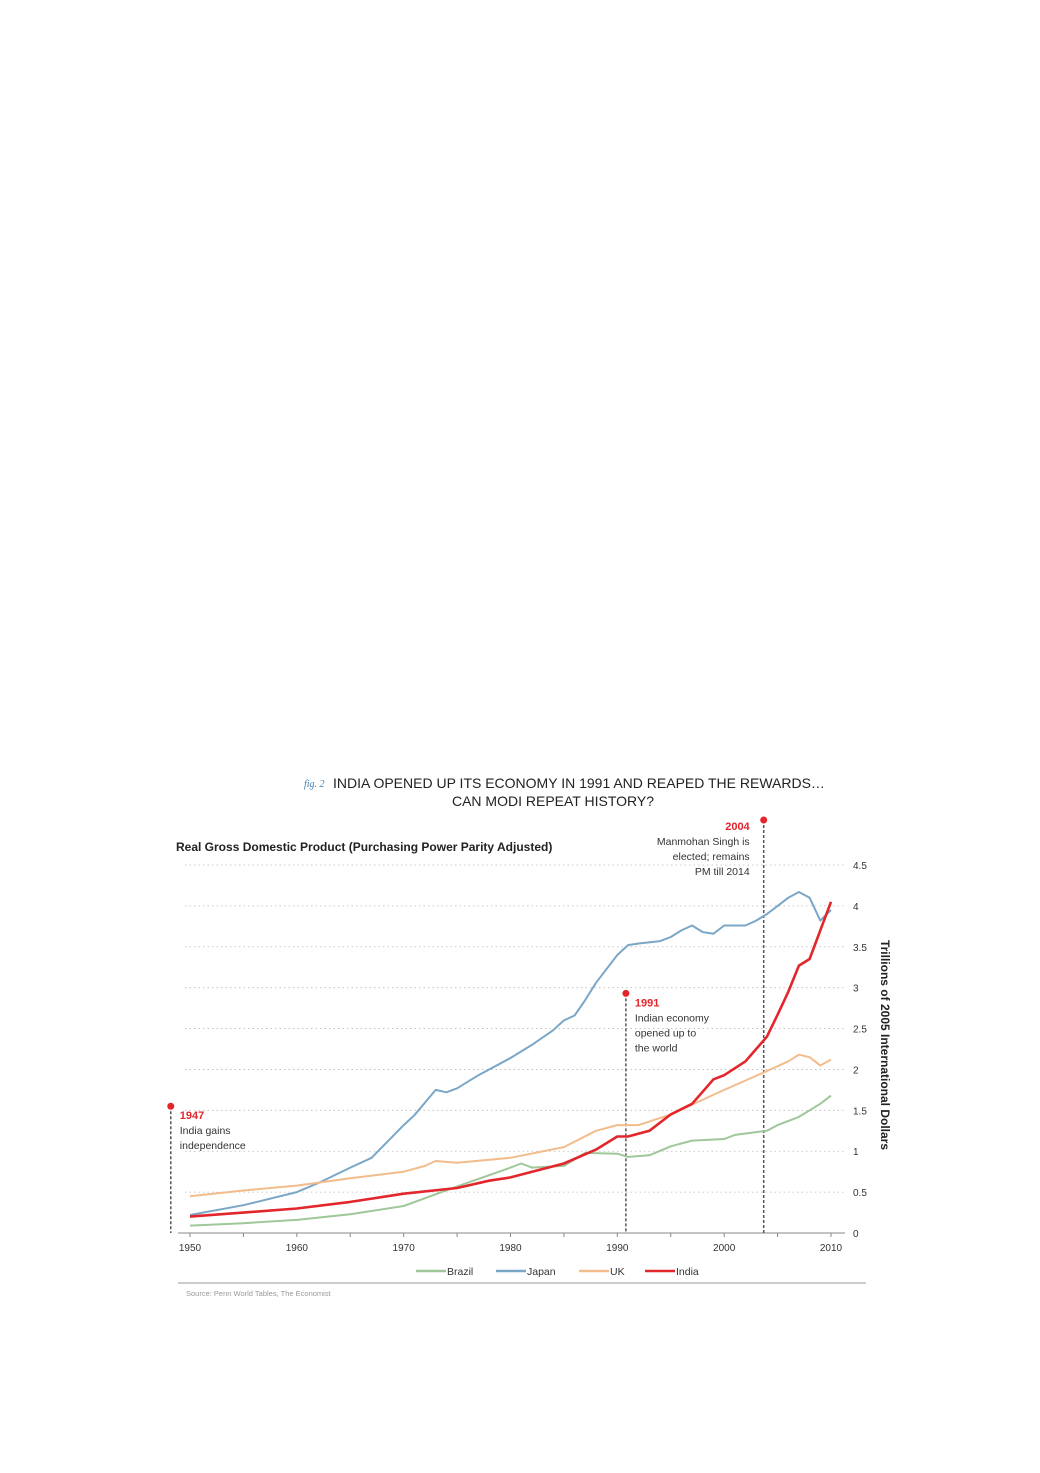  I want to click on x-tick-label: 2000, so click(724, 1248).